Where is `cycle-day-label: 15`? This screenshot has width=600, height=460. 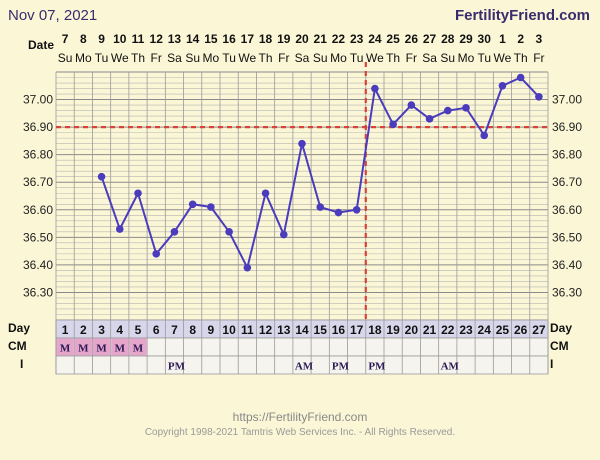
cycle-day-label: 15 is located at coordinates (321, 330).